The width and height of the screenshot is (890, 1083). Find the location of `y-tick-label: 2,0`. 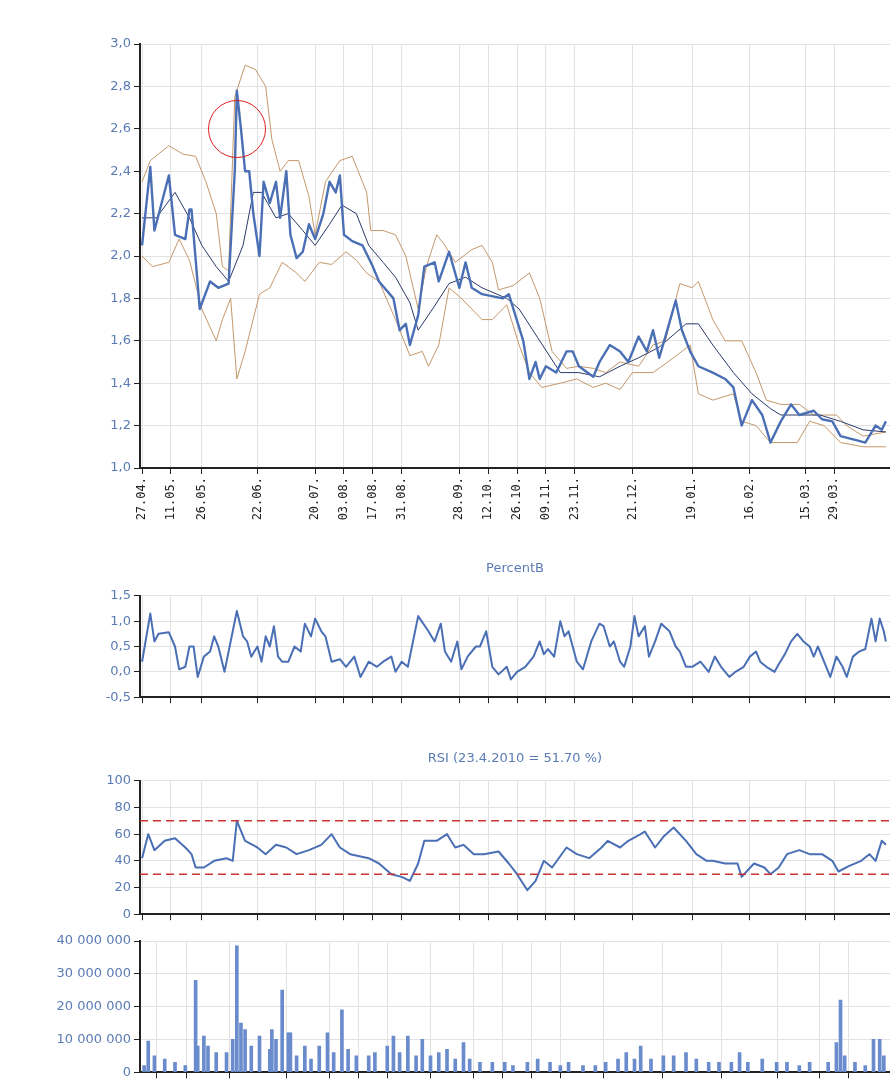

y-tick-label: 2,0 is located at coordinates (120, 255).